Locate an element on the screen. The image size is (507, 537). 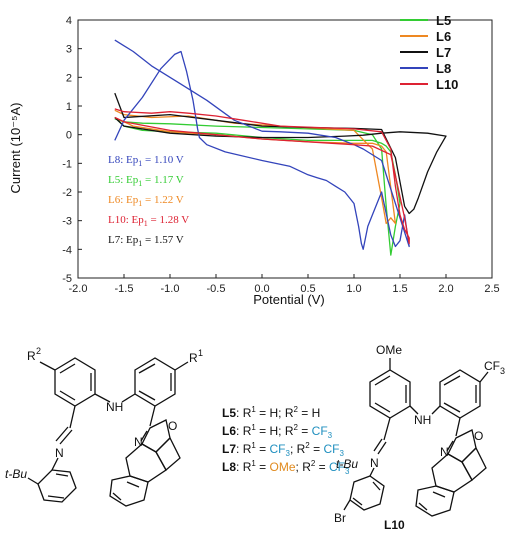
l10-structure-labels: OMe CF 3 NH N N O t-Bu Br L10 is located at coordinates (419, 437).